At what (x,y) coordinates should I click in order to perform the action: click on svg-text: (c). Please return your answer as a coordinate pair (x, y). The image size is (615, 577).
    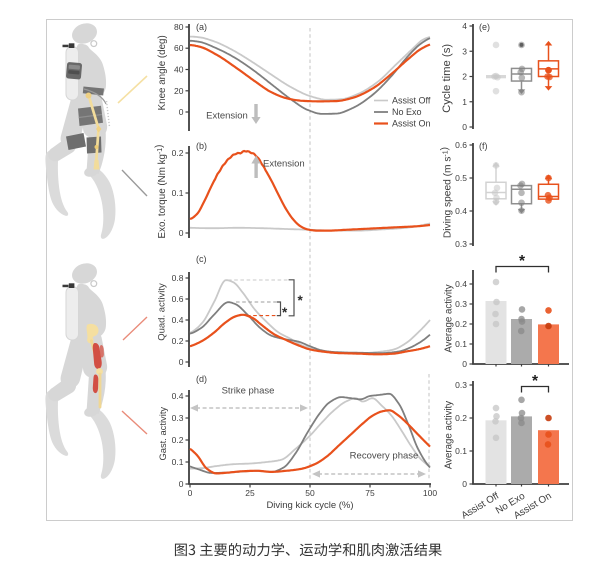
    Looking at the image, I should click on (201, 259).